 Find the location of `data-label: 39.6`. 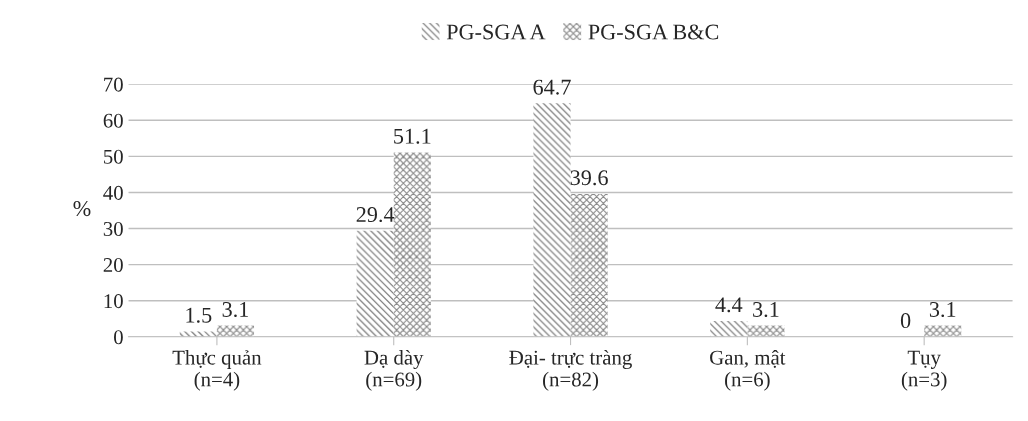

data-label: 39.6 is located at coordinates (589, 178).